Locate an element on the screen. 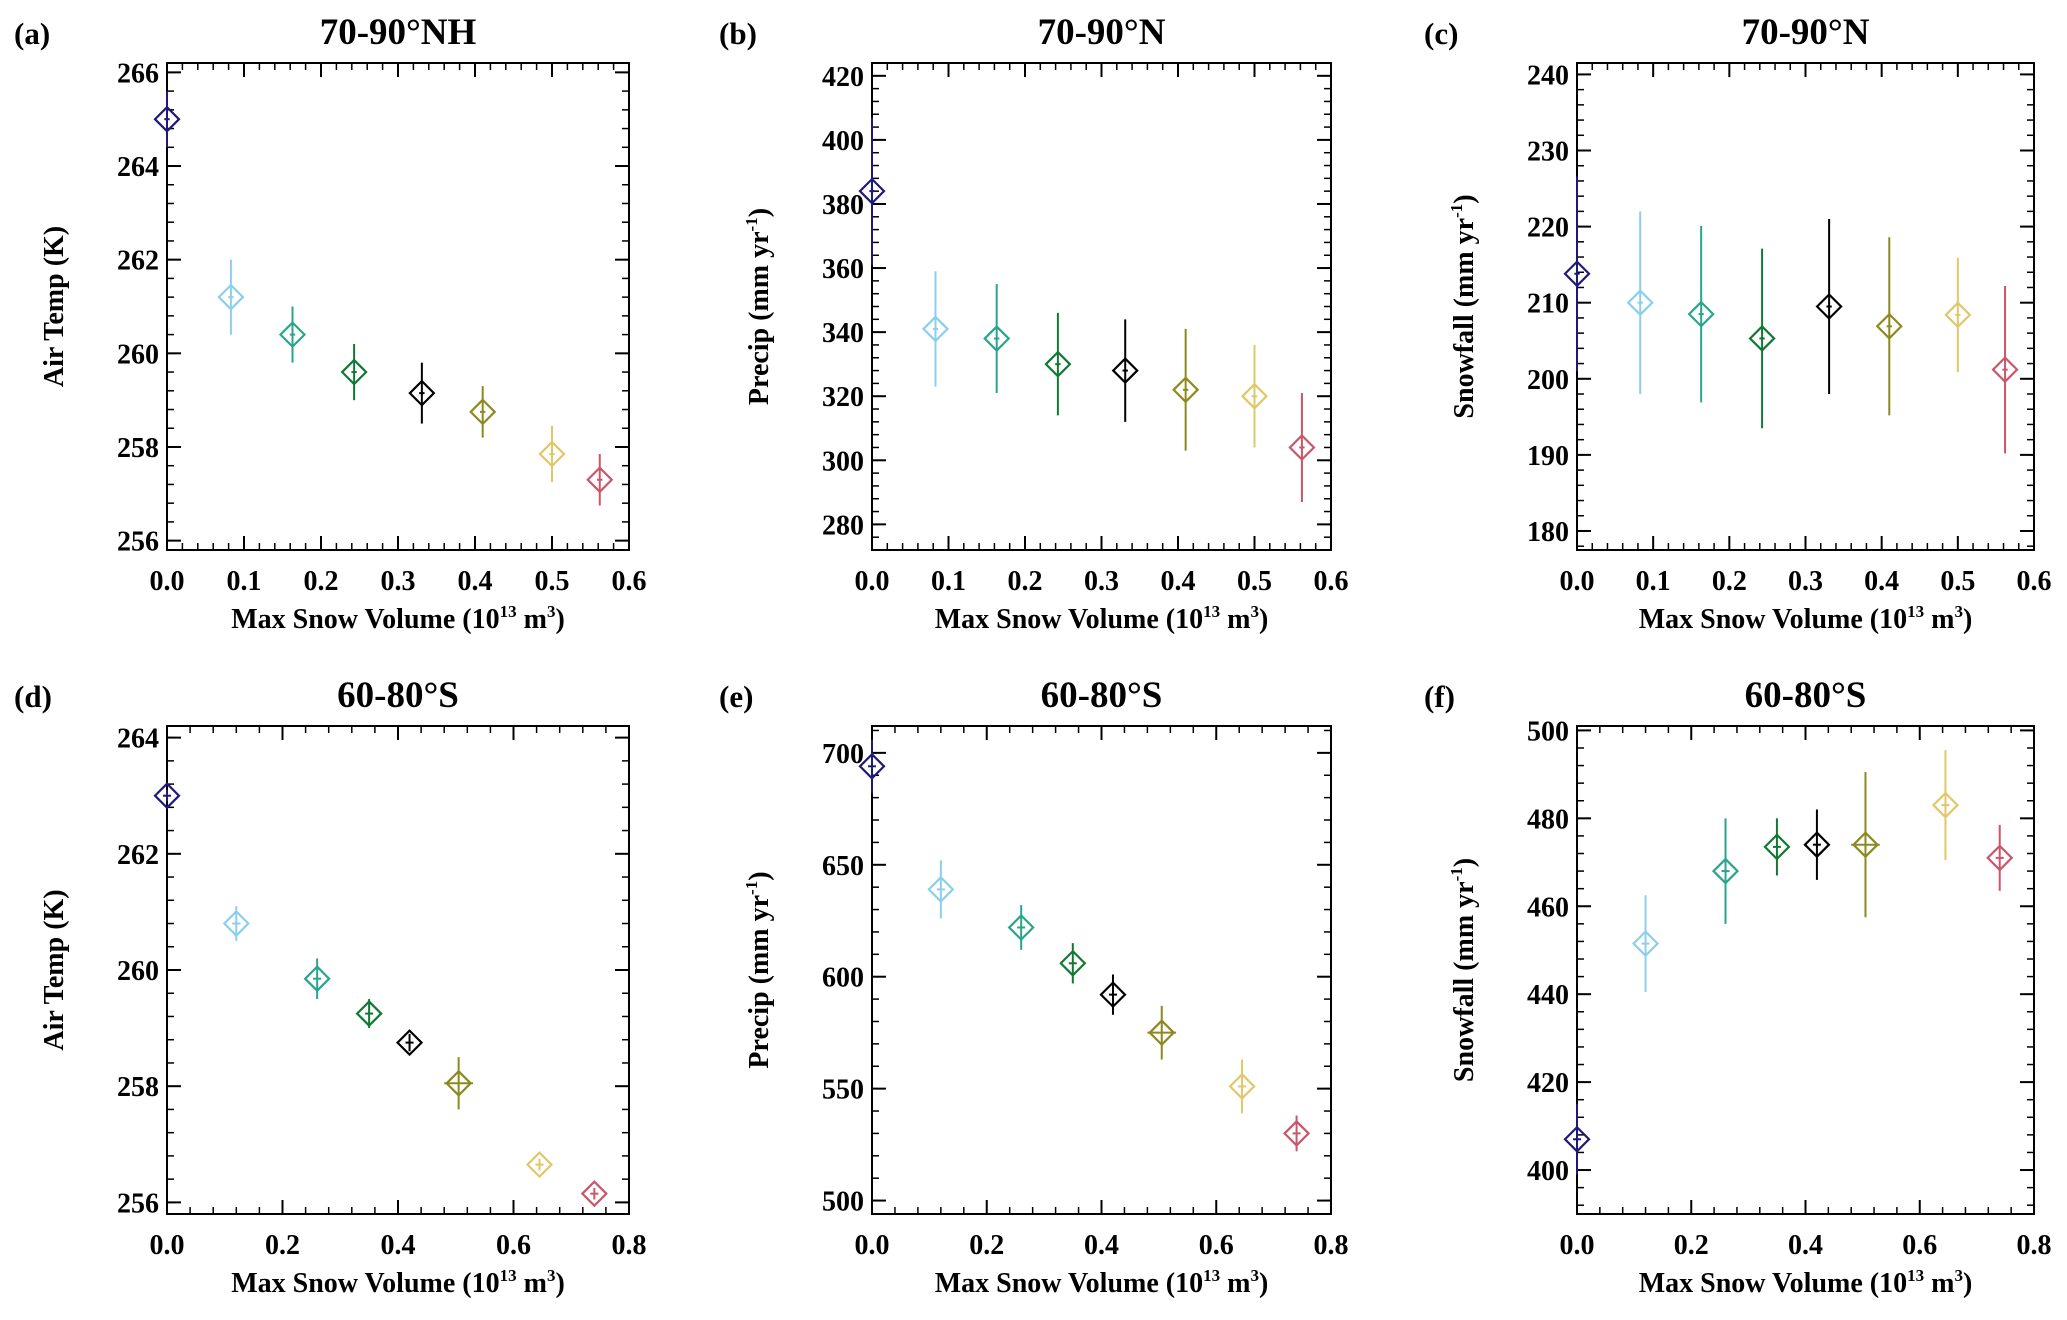 The image size is (2067, 1320). y-axis-label: Air Temp (K) is located at coordinates (54, 969).